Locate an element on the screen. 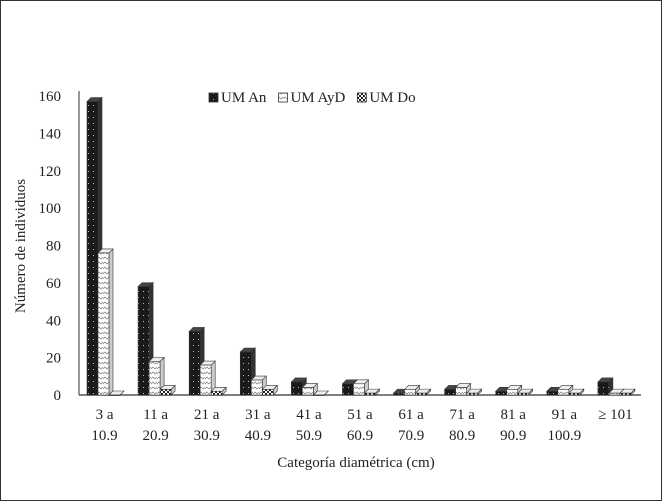 The image size is (662, 501). y-tick-label: 160 is located at coordinates (50, 97).